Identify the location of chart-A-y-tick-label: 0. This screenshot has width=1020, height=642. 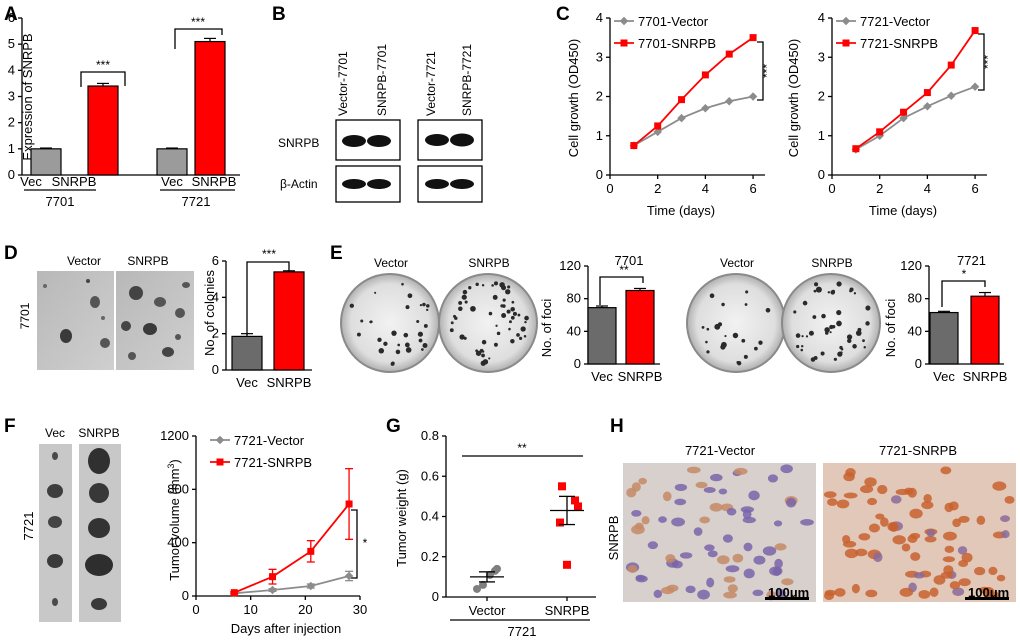
(11, 174).